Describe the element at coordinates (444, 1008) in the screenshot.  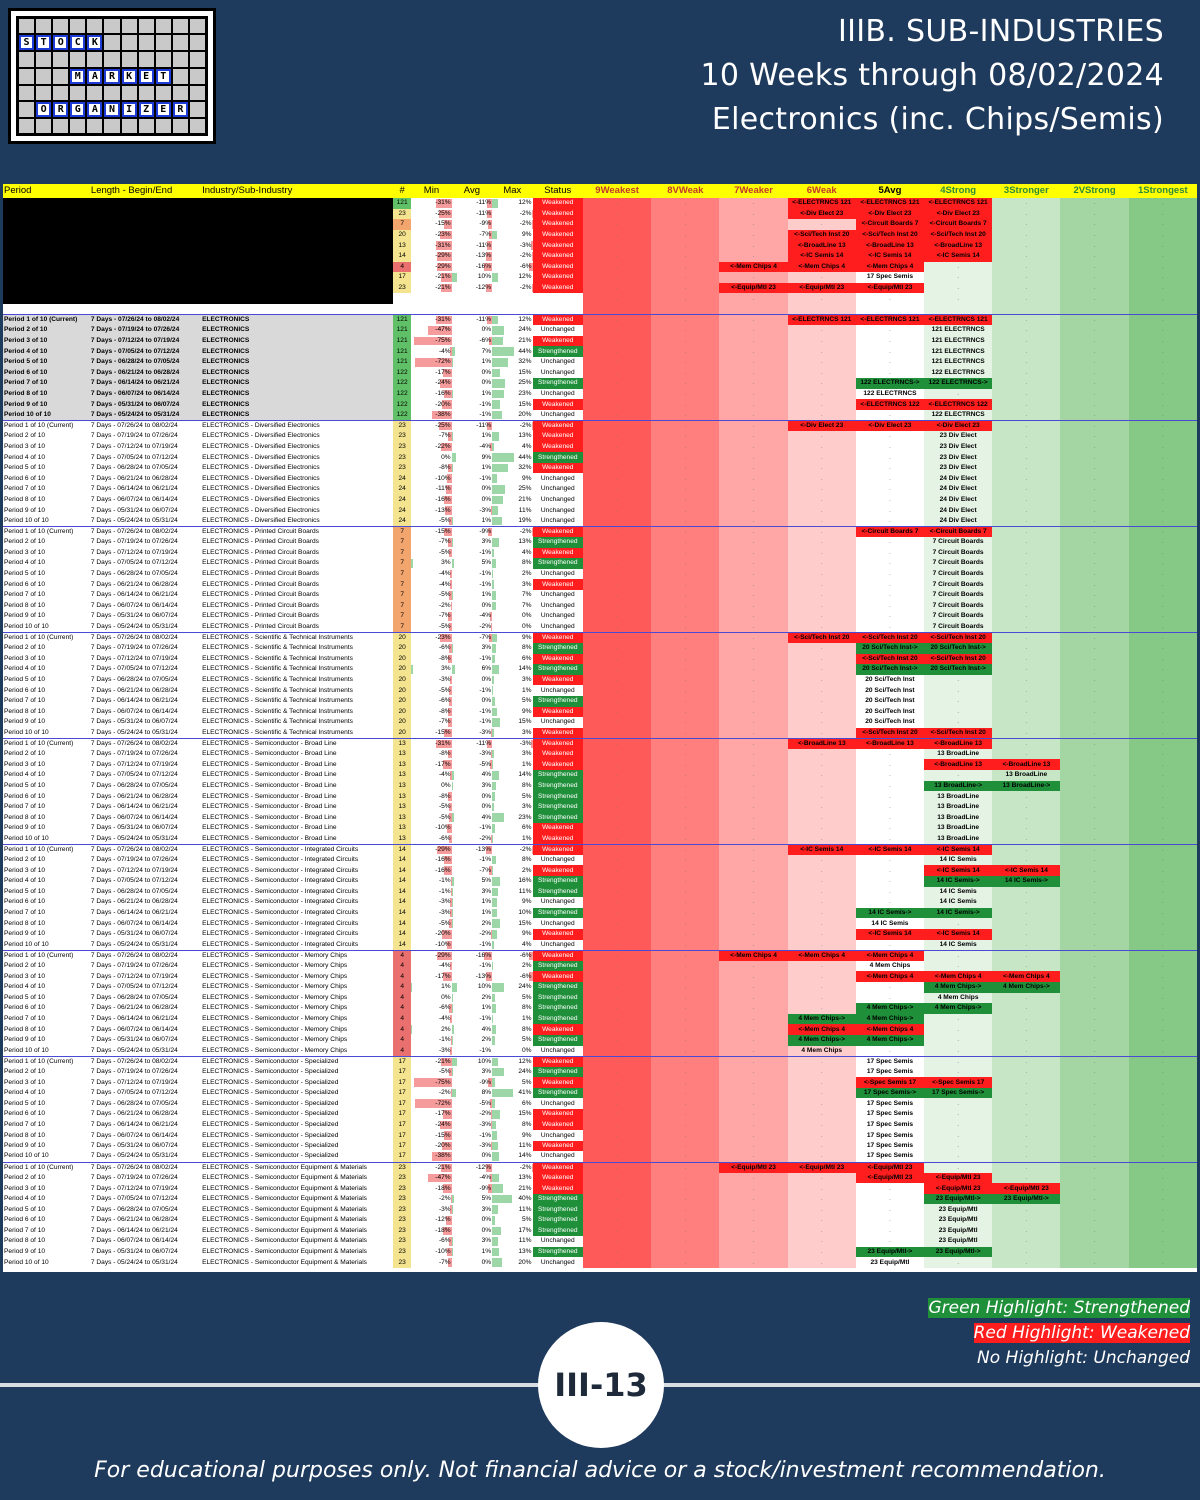
I see `value-text: -6%` at that location.